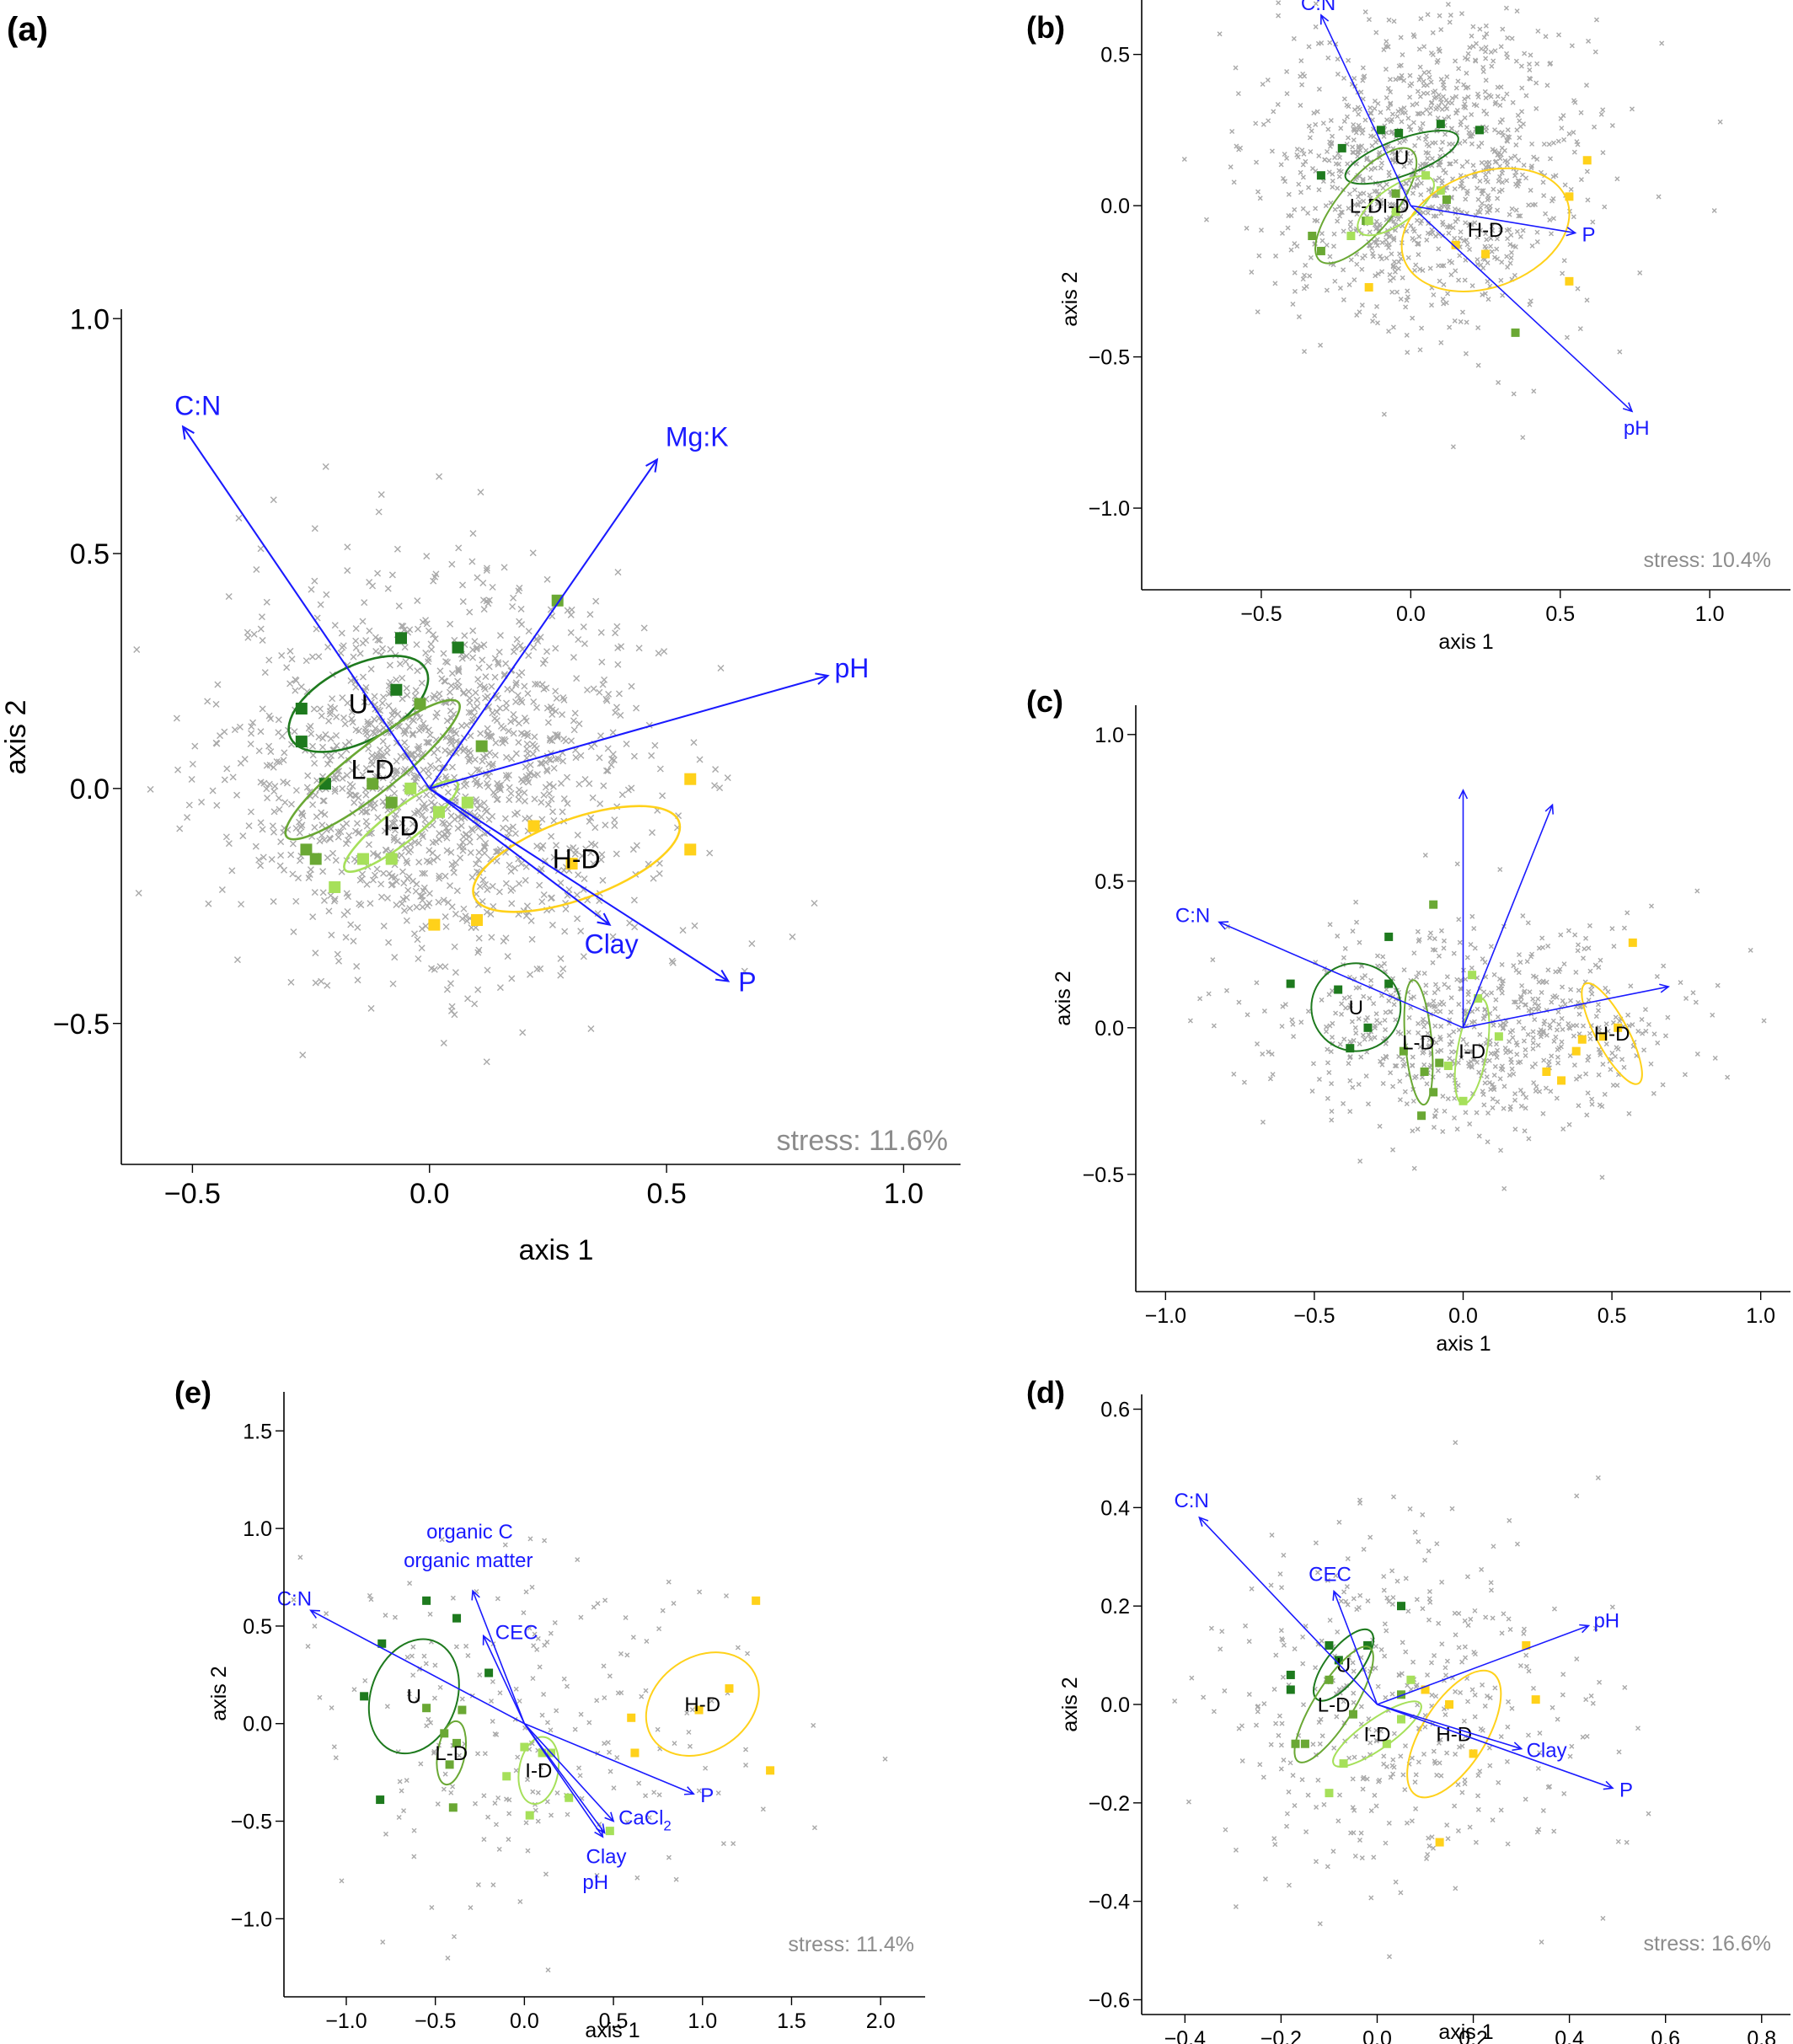 This screenshot has width=1793, height=2044. I want to click on x-tick-label: 0.5, so click(1612, 1316).